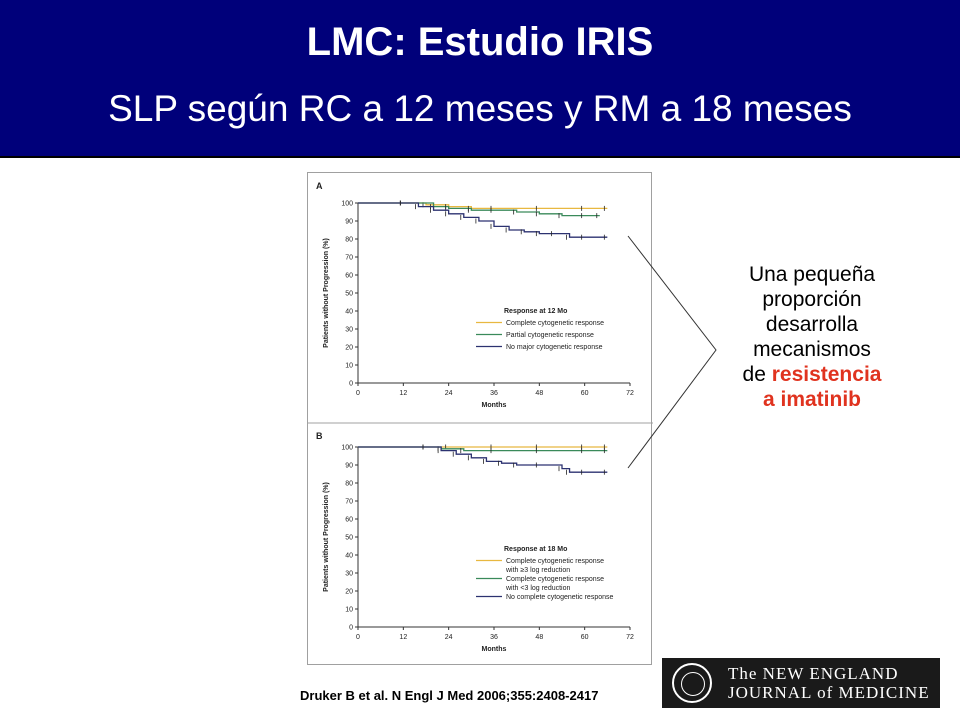 The image size is (960, 720). Describe the element at coordinates (319, 186) in the screenshot. I see `panel-label: A` at that location.